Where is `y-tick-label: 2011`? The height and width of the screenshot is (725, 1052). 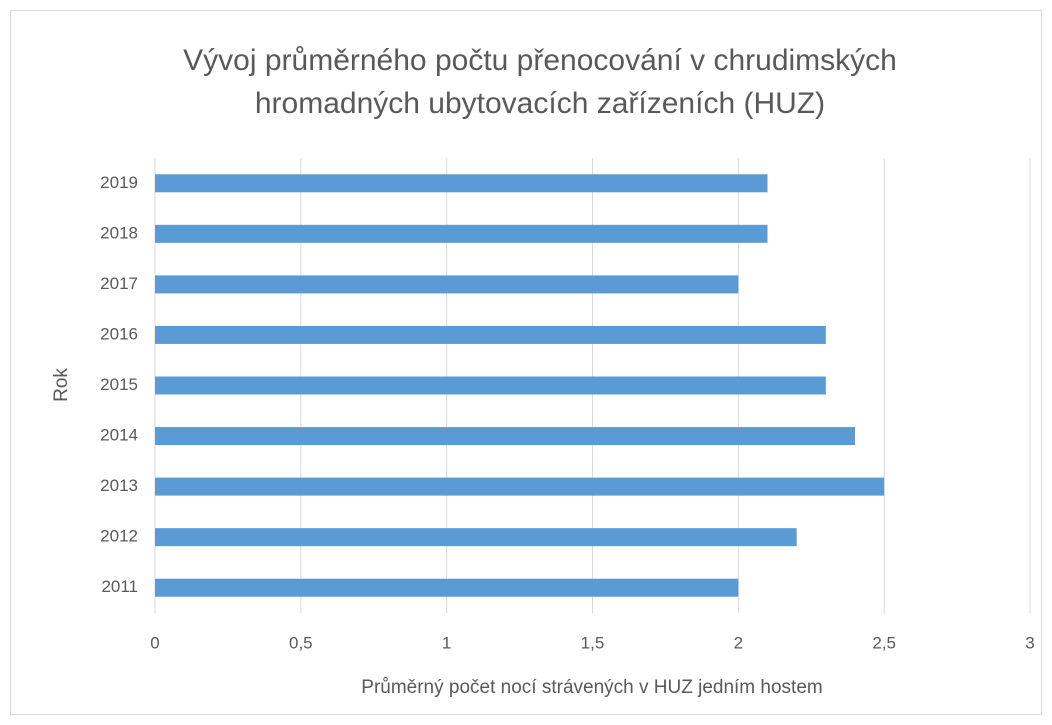 y-tick-label: 2011 is located at coordinates (119, 586).